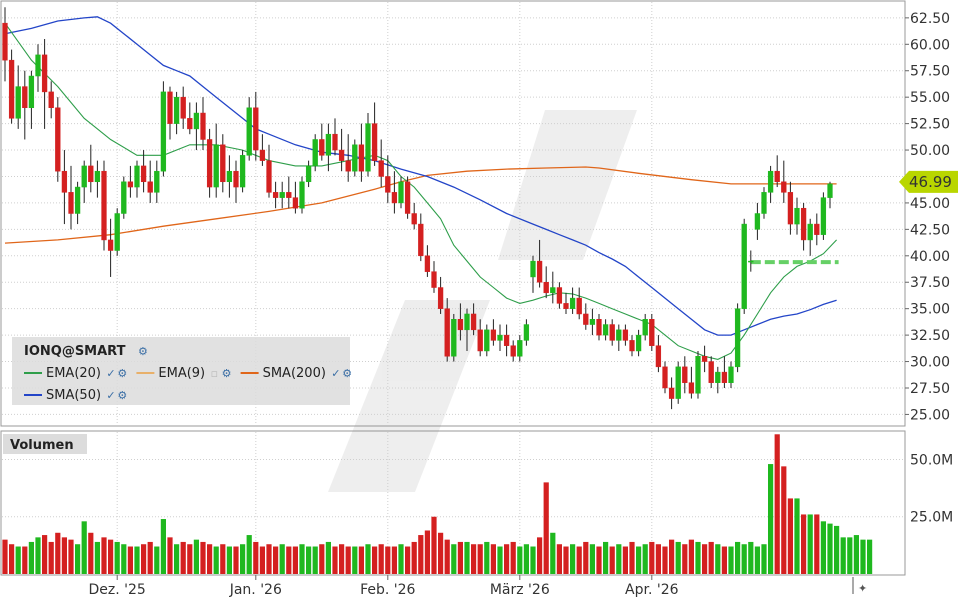 This screenshot has height=600, width=960. What do you see at coordinates (420, 205) in the screenshot?
I see `sma200-line` at bounding box center [420, 205].